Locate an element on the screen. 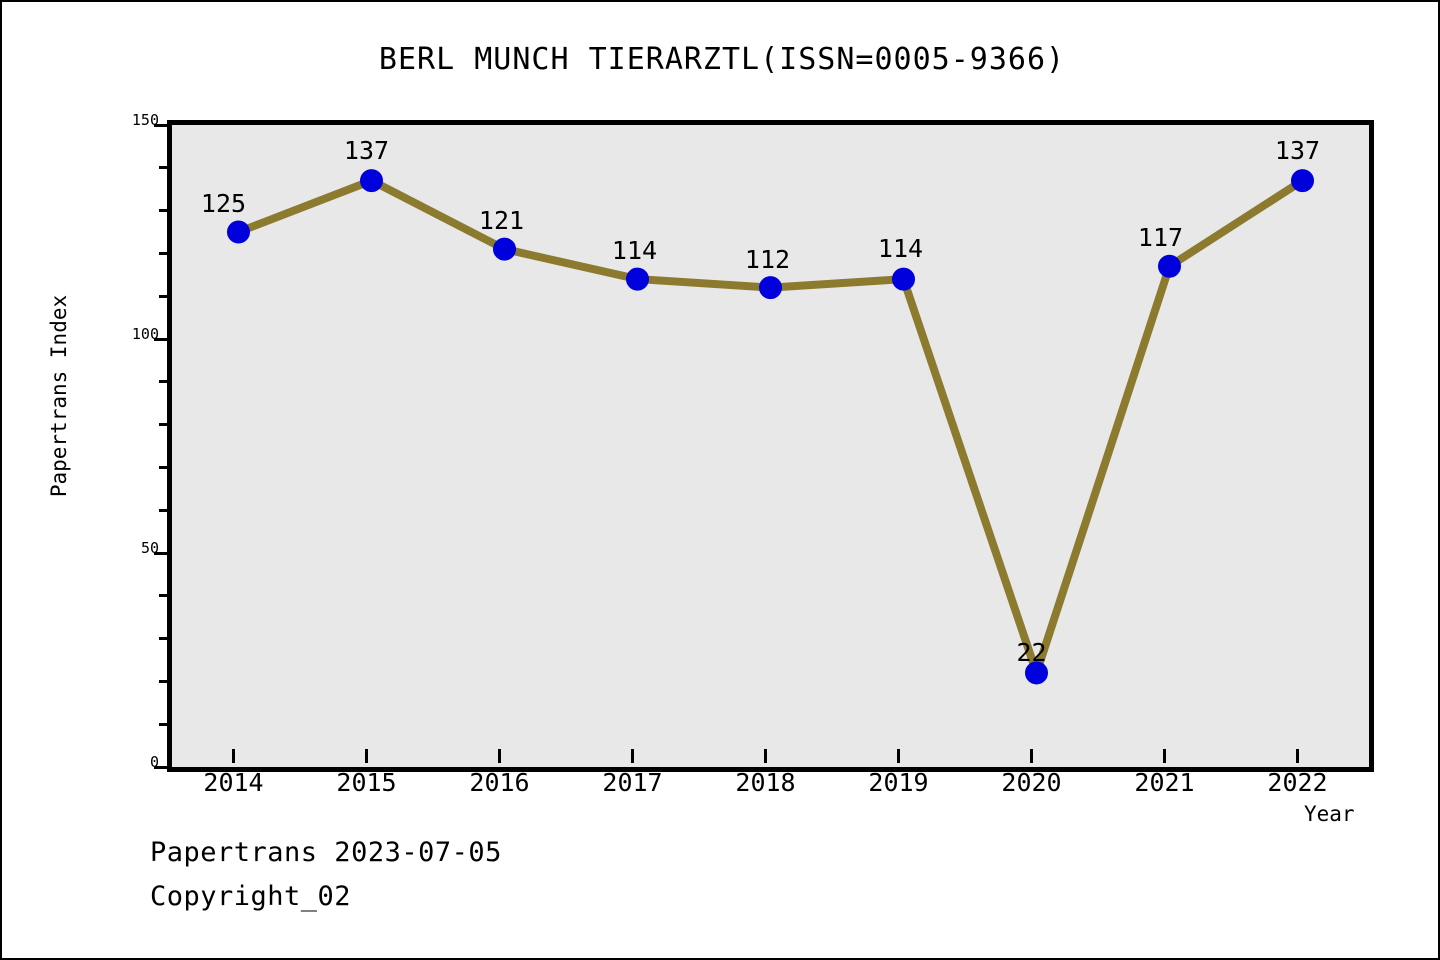 This screenshot has height=960, width=1440. chart-title: BERL MUNCH TIERARZTL(ISSN=0005-9366) is located at coordinates (722, 59).